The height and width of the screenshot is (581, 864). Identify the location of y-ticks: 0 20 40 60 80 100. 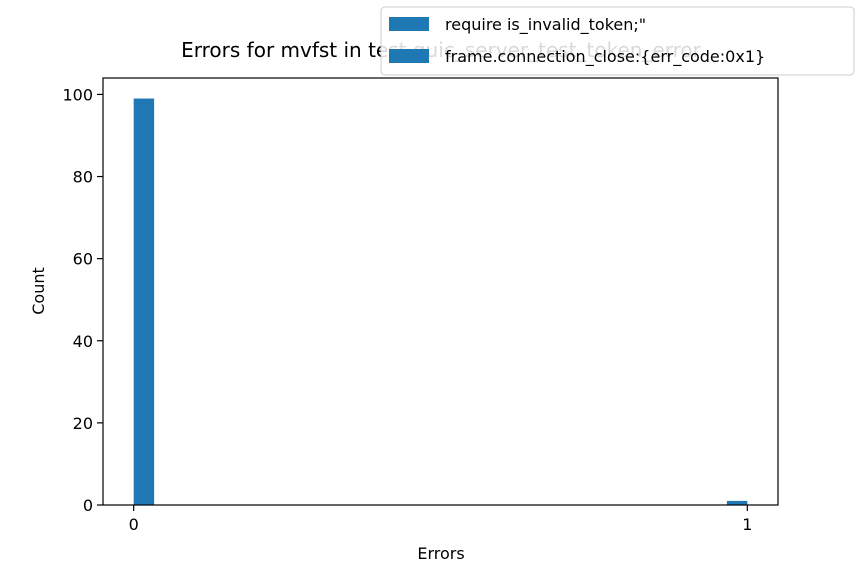
(82, 300).